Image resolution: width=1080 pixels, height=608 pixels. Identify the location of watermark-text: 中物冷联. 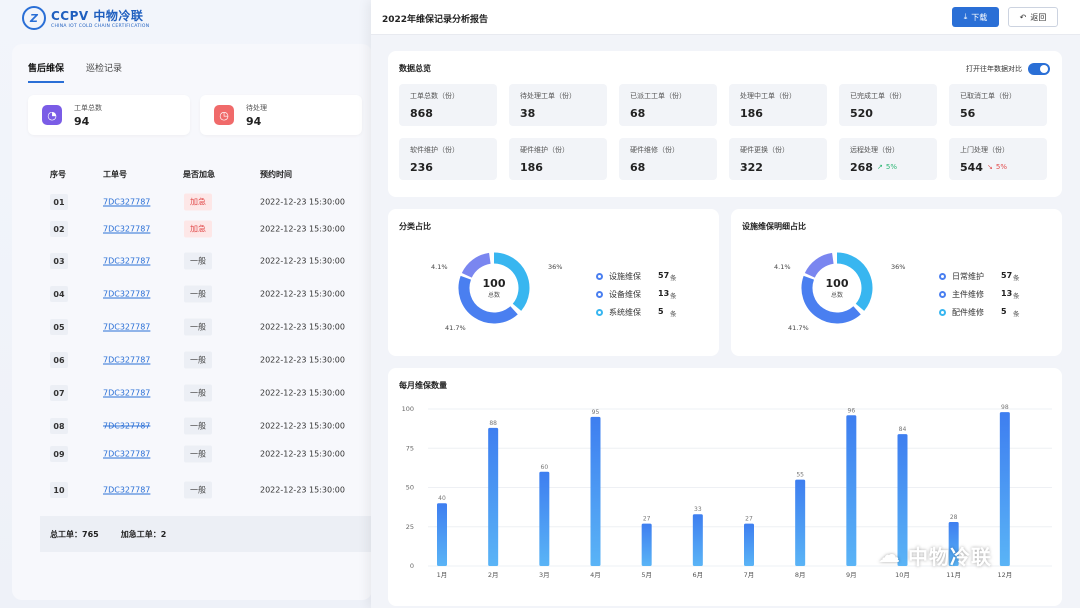
(950, 557).